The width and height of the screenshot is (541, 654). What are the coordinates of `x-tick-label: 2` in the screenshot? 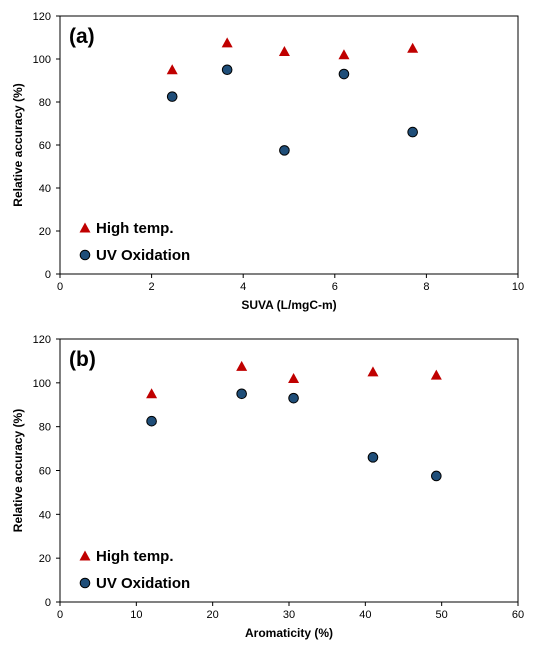 It's located at (152, 287).